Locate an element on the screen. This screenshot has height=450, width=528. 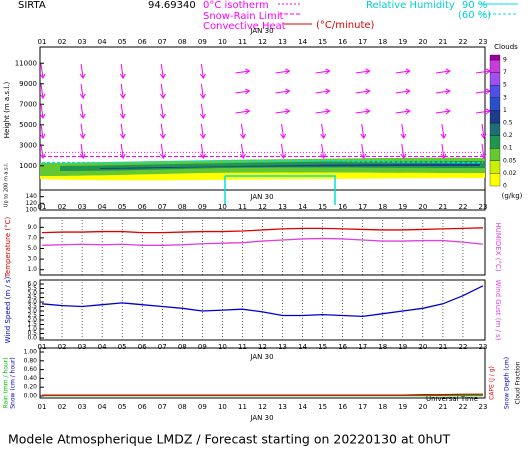
y-axis-title: Snow (cm / hour) is located at coordinates (13, 383).